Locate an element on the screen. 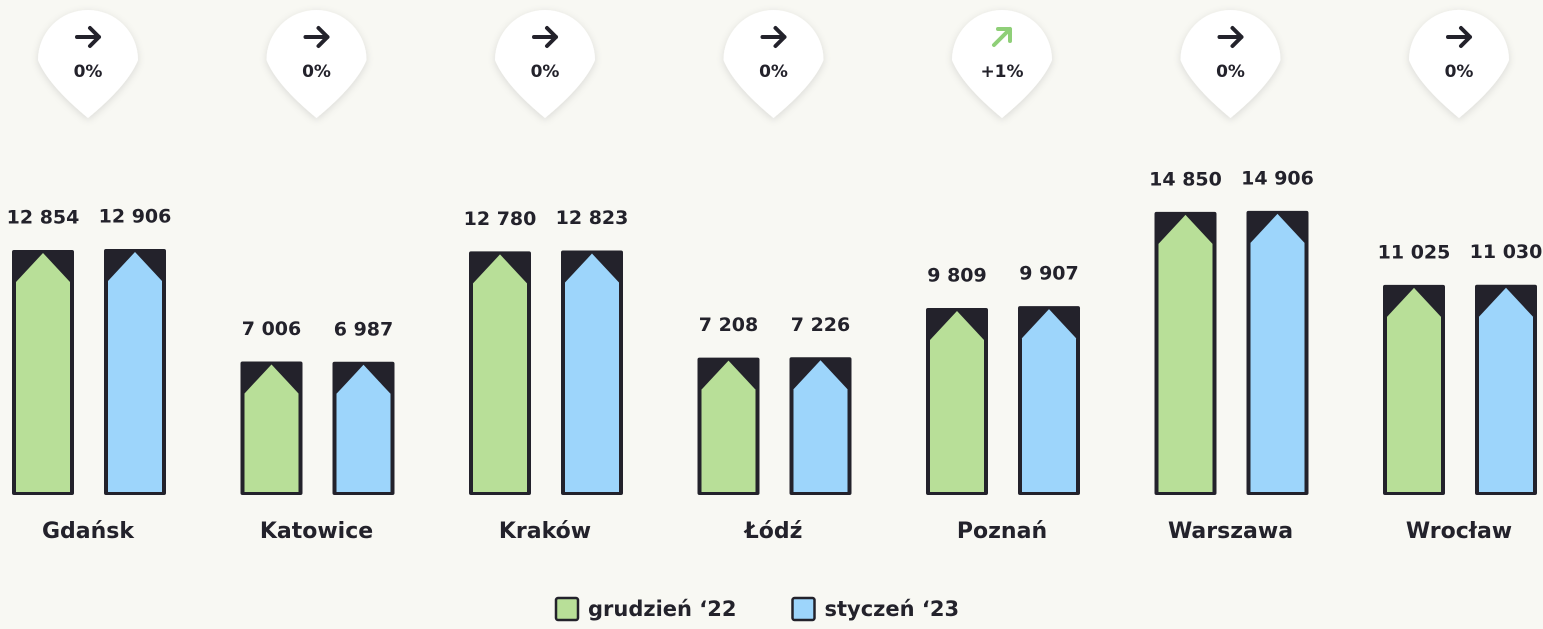  value-label: 11 025 is located at coordinates (1414, 252).